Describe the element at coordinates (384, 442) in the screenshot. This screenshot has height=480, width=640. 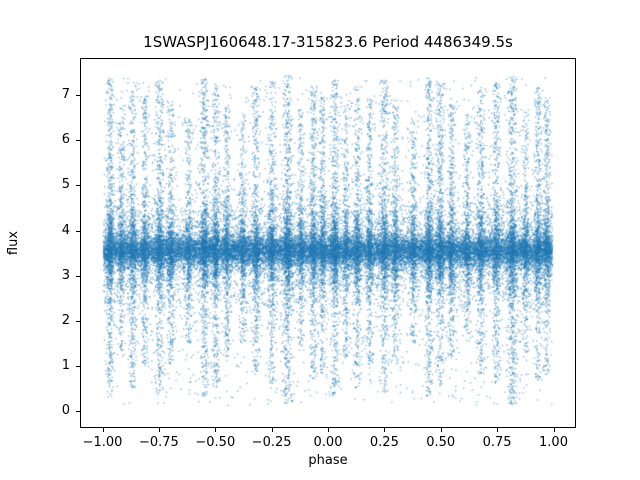
I see `x-tick-label: 0.25` at that location.